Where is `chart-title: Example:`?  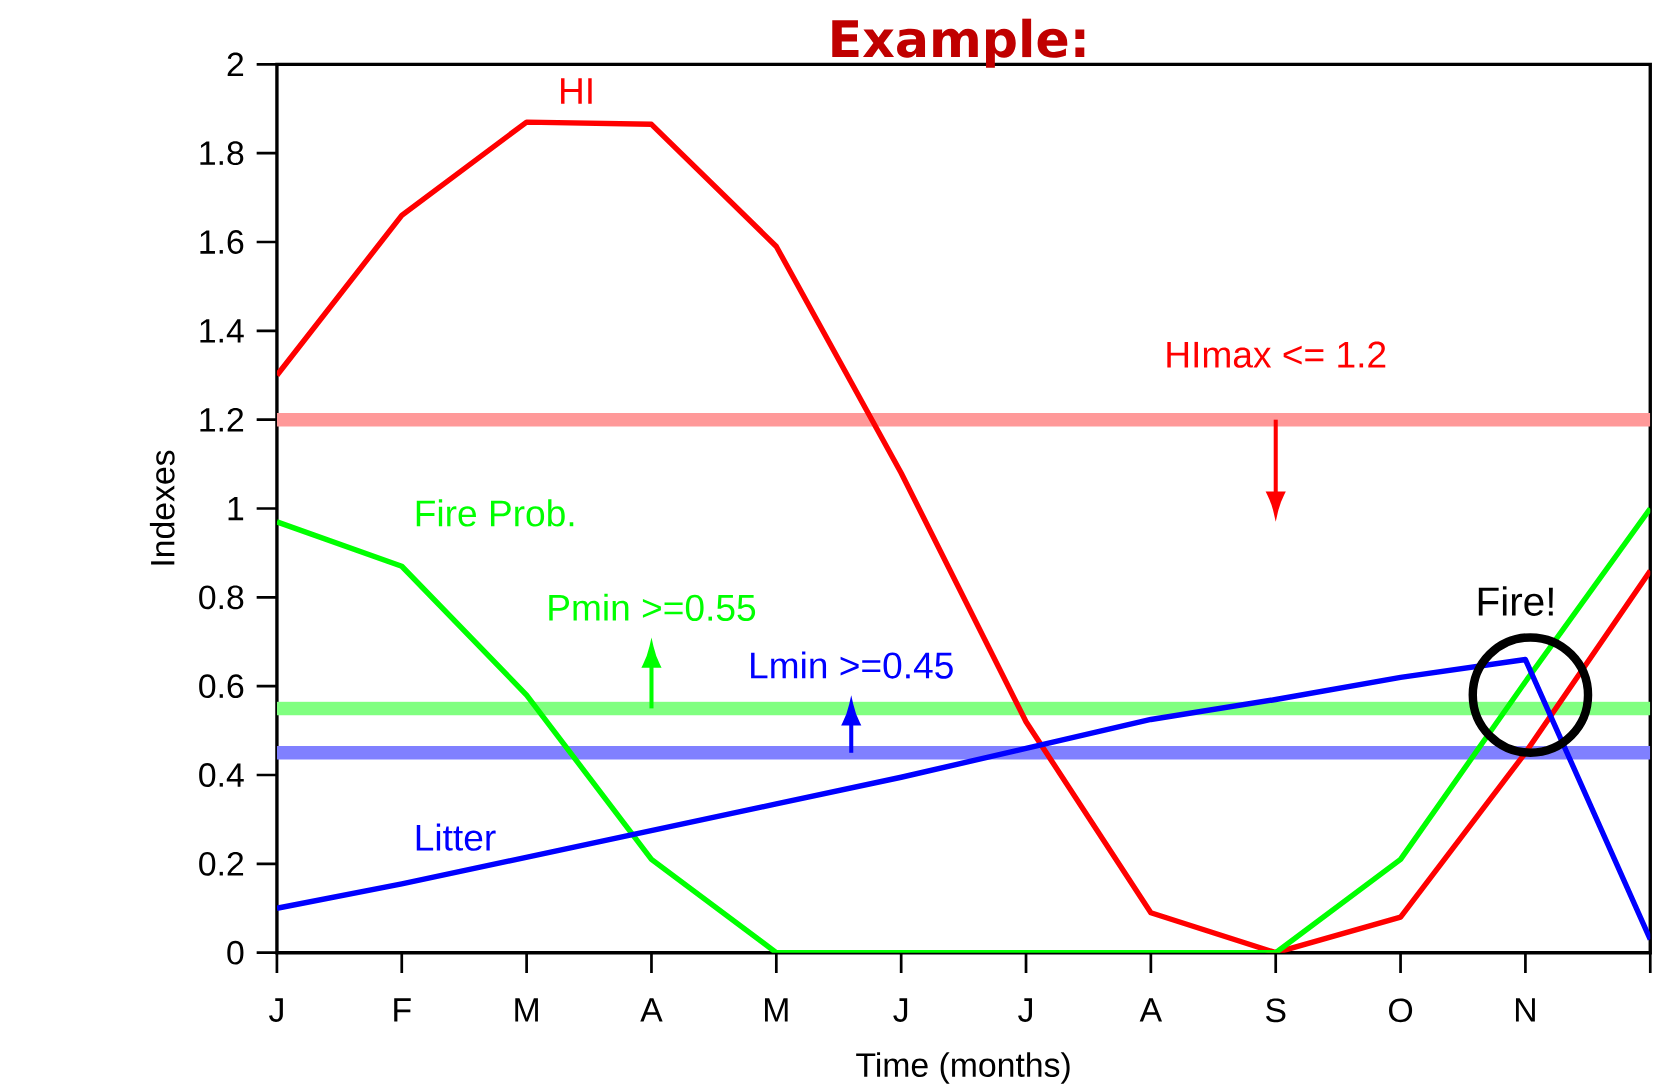
chart-title: Example: is located at coordinates (958, 43).